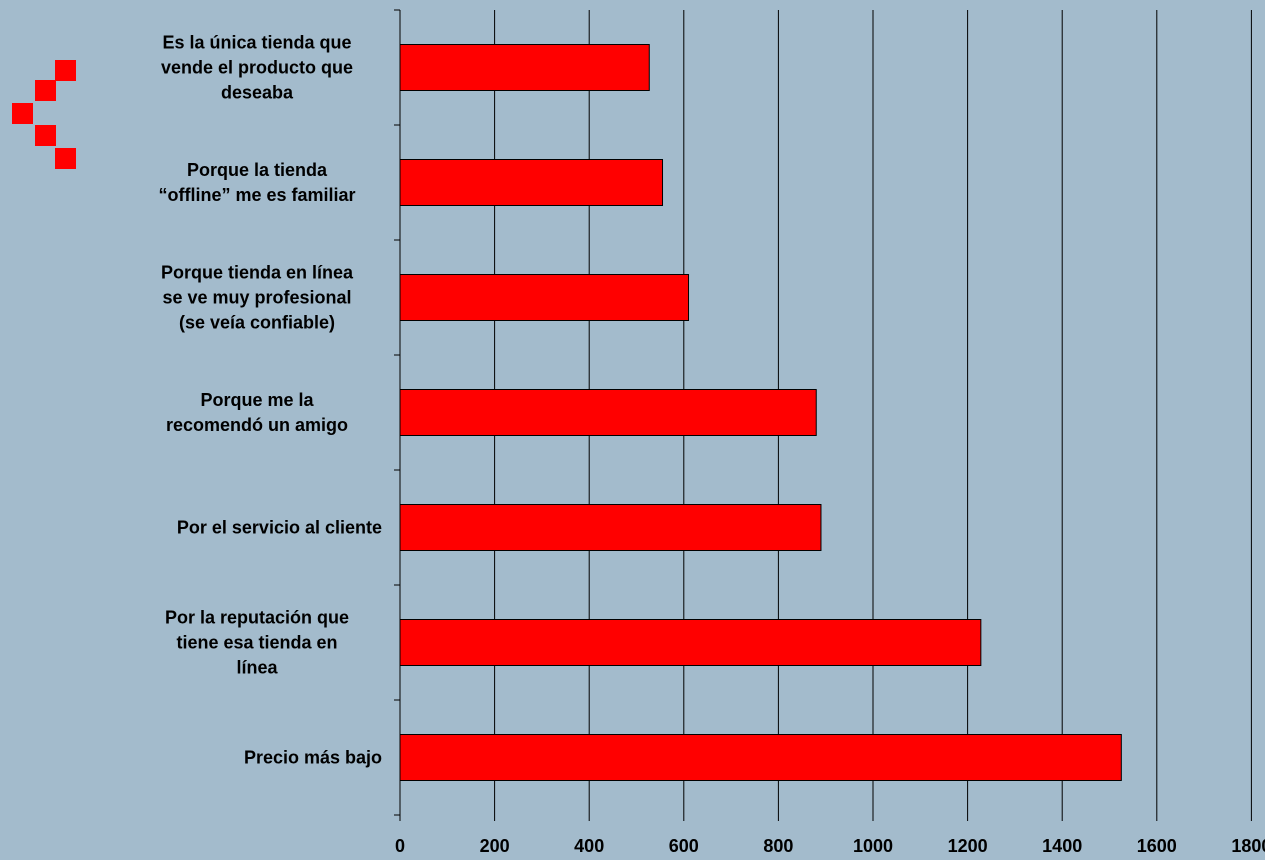 This screenshot has width=1265, height=860. What do you see at coordinates (873, 846) in the screenshot?
I see `x-tick-label: 1000` at bounding box center [873, 846].